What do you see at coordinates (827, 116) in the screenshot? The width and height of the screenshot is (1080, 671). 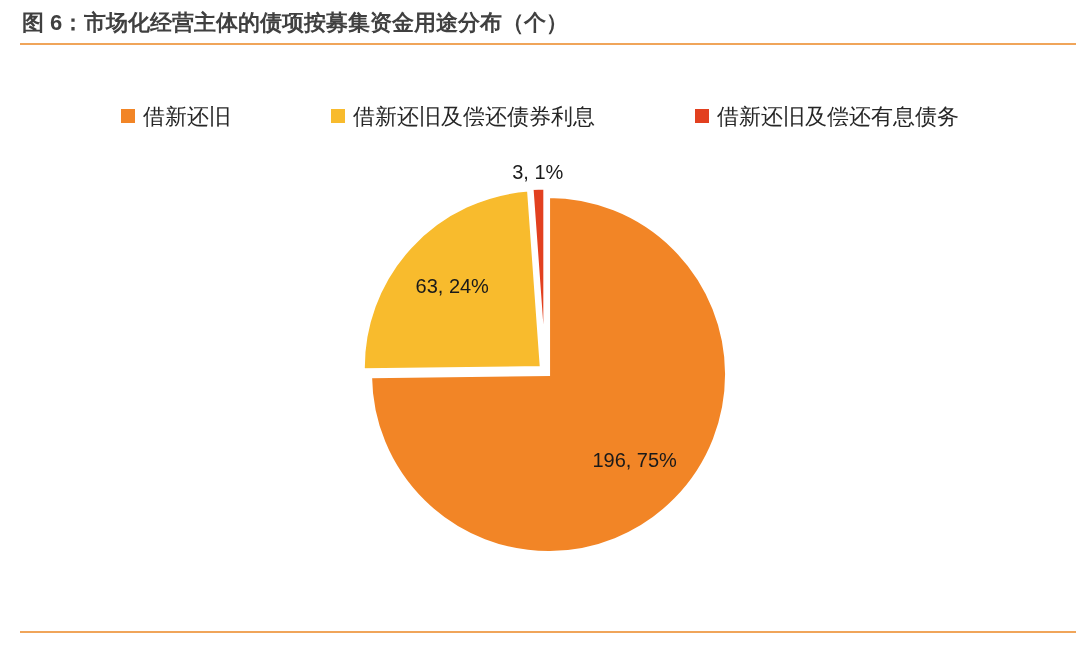 I see `legend-item: 借新还旧及偿还有息债务` at bounding box center [827, 116].